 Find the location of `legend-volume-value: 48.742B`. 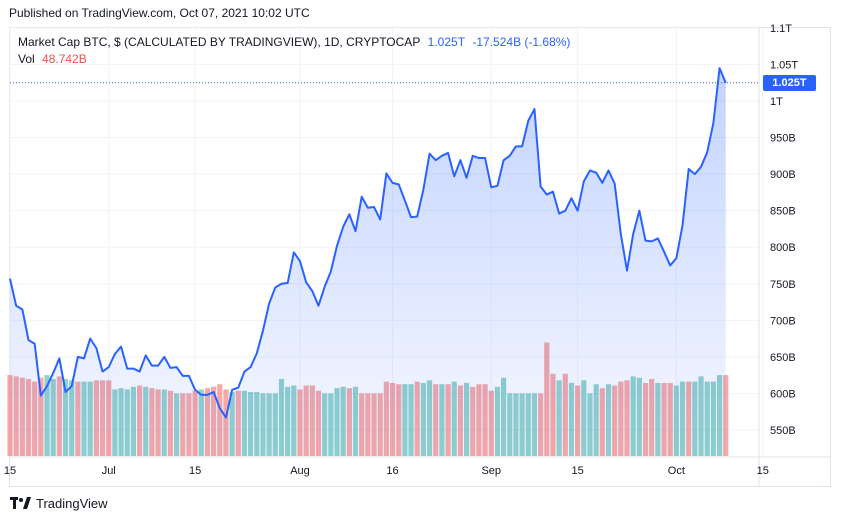

legend-volume-value: 48.742B is located at coordinates (64, 59).